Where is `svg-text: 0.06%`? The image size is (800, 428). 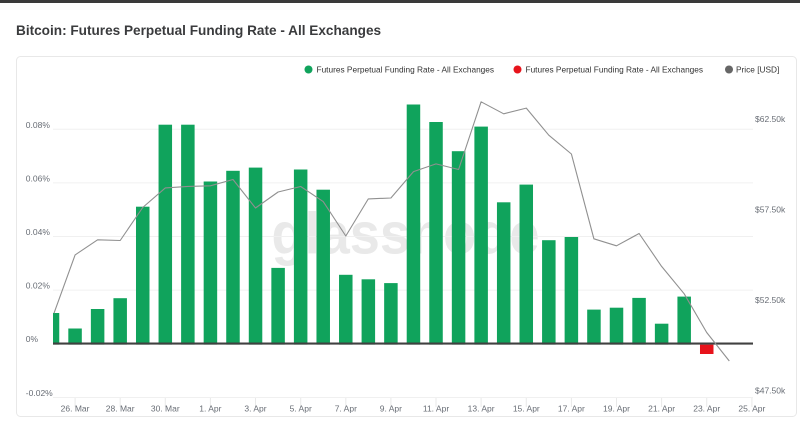
svg-text: 0.06% is located at coordinates (38, 179).